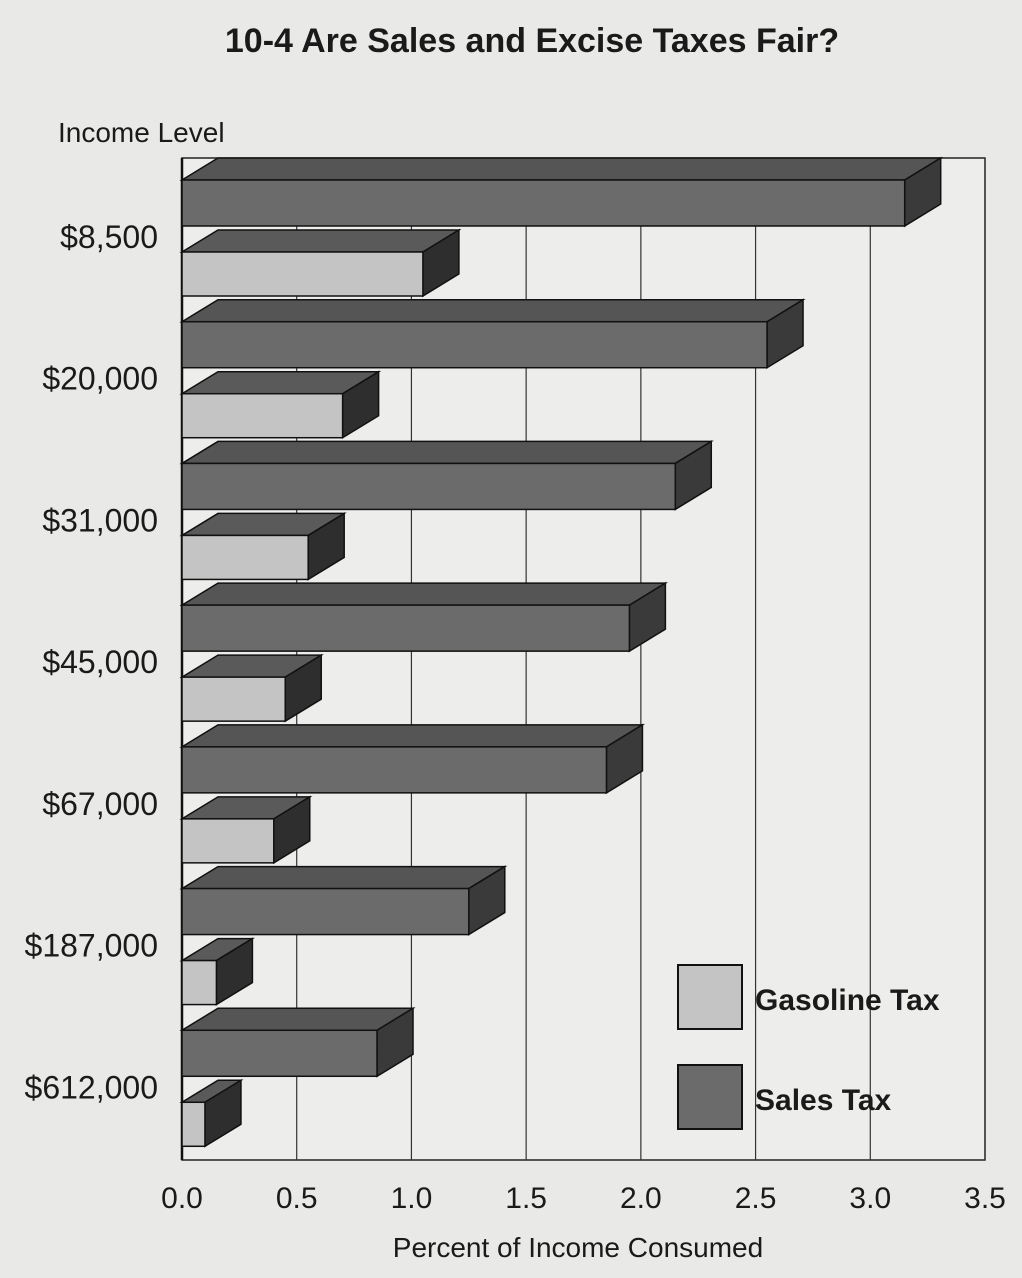  I want to click on x-tick-label: 3.0, so click(870, 1198).